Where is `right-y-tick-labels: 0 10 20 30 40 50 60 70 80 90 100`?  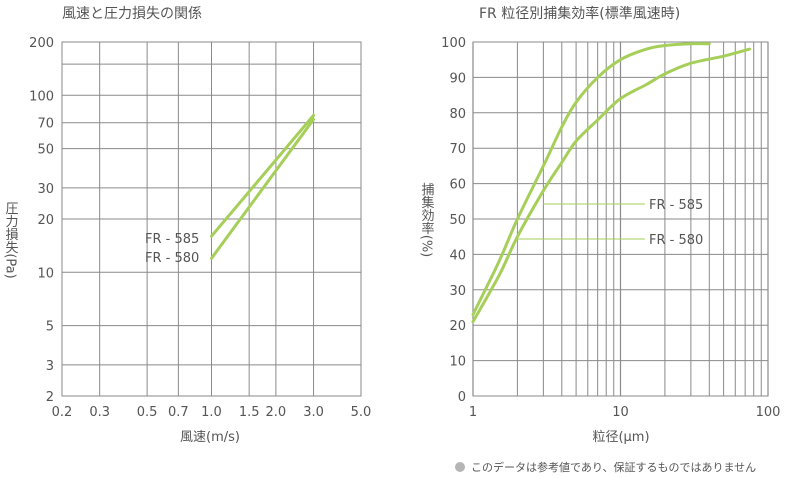
right-y-tick-labels: 0 10 20 30 40 50 60 70 80 90 100 is located at coordinates (453, 220).